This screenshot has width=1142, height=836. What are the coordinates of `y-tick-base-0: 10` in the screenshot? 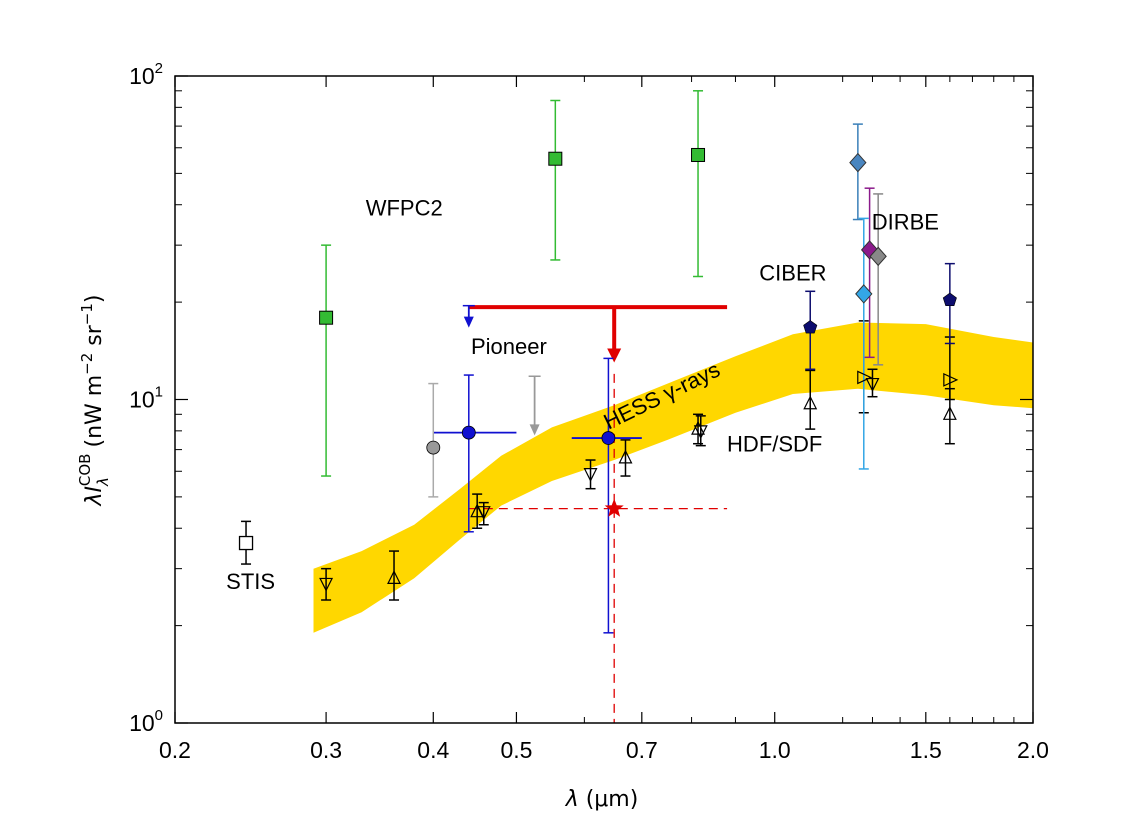 It's located at (142, 723).